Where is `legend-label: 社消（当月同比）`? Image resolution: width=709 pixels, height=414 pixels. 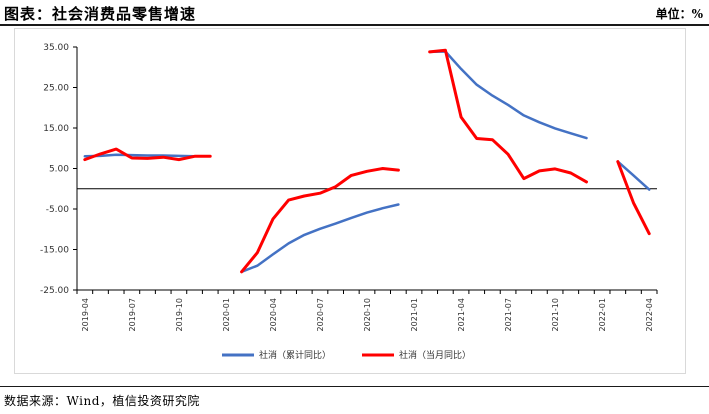 legend-label: 社消（当月同比） is located at coordinates (435, 355).